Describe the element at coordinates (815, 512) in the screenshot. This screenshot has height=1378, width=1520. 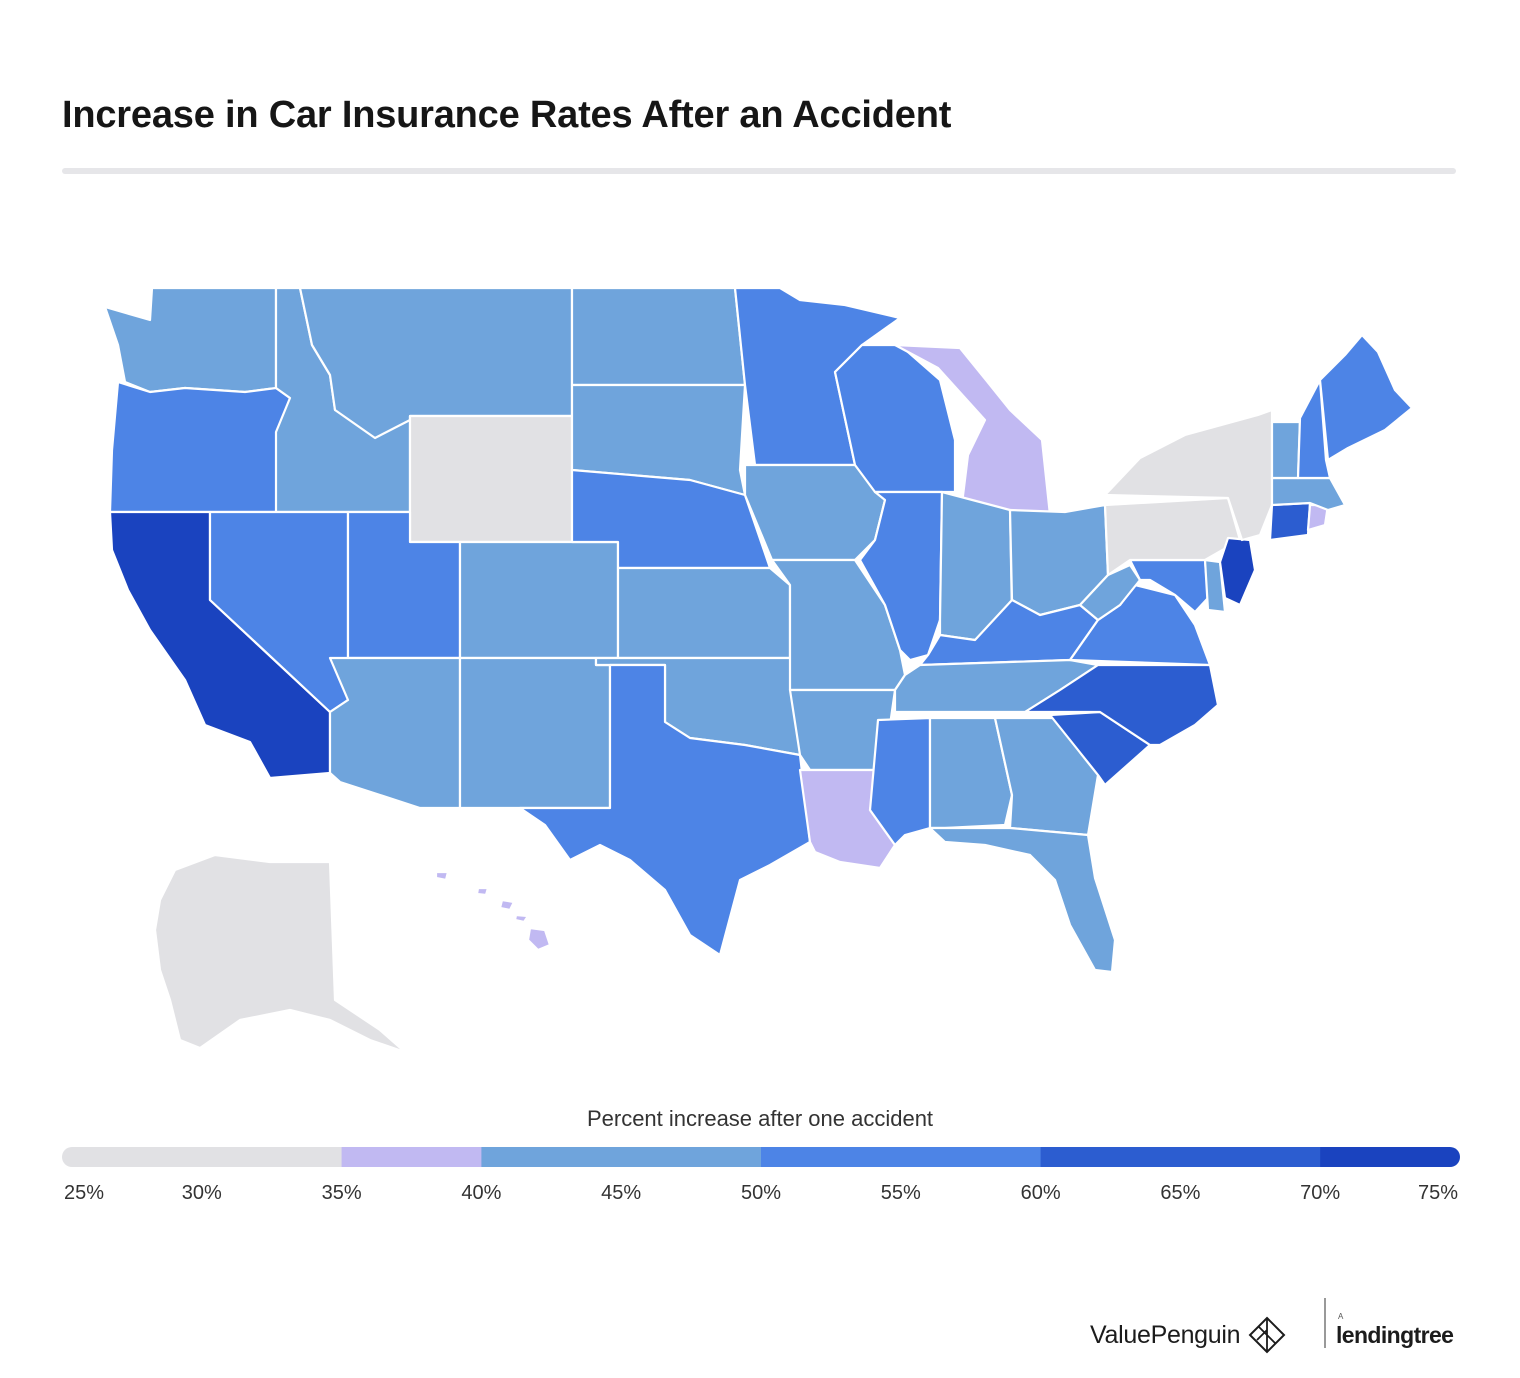
I see `state-iowa` at that location.